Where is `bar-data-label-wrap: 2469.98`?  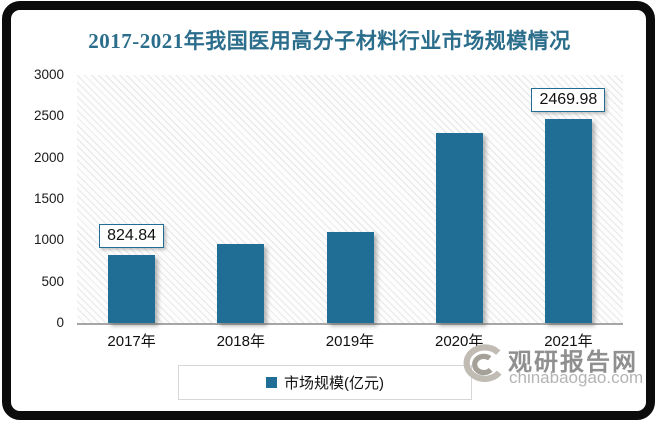 bar-data-label-wrap: 2469.98 is located at coordinates (568, 99).